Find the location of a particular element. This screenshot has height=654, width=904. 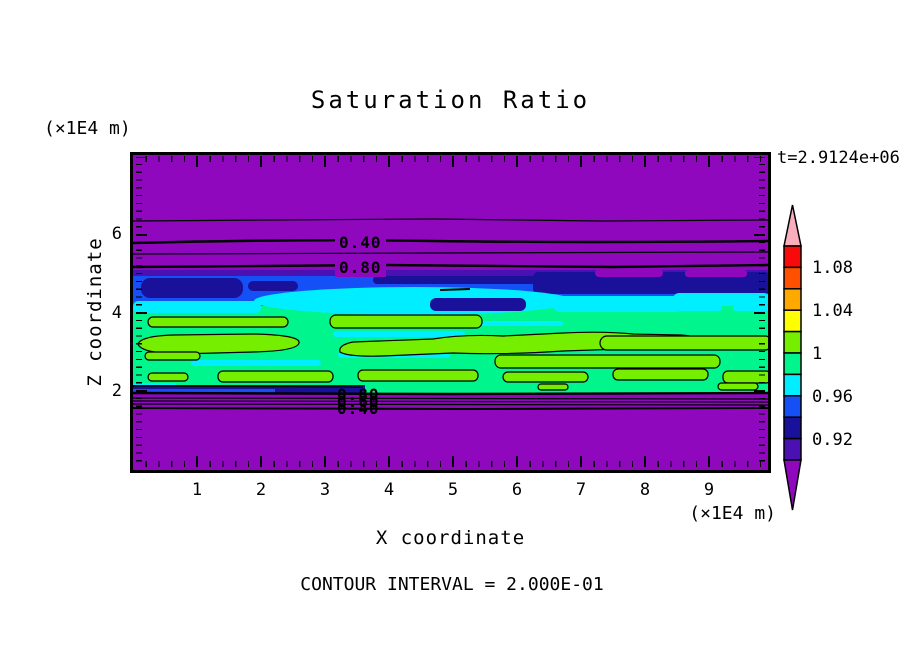

x-tick-label-9: 9 is located at coordinates (709, 490).